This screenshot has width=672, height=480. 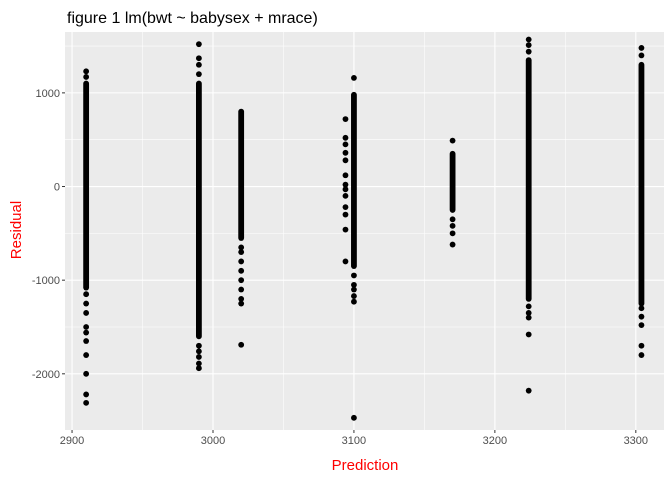 I want to click on x-tick-label: 3100, so click(x=354, y=441).